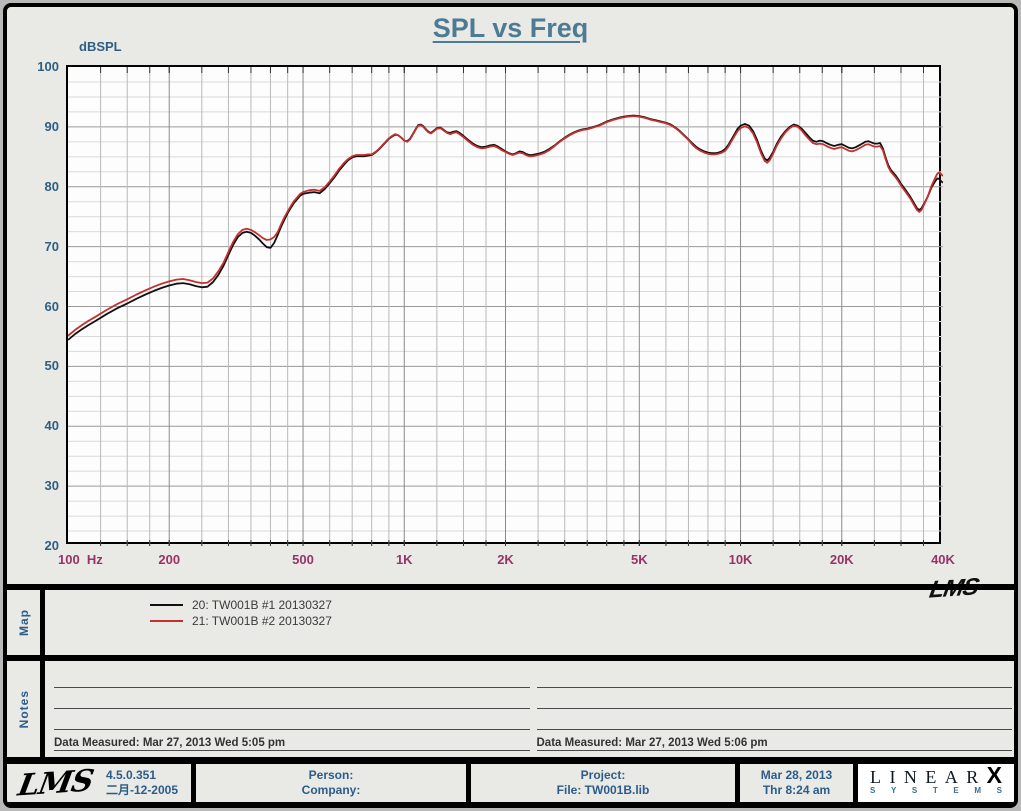 The height and width of the screenshot is (811, 1021). Describe the element at coordinates (51, 186) in the screenshot. I see `y-tick-label: 80` at that location.